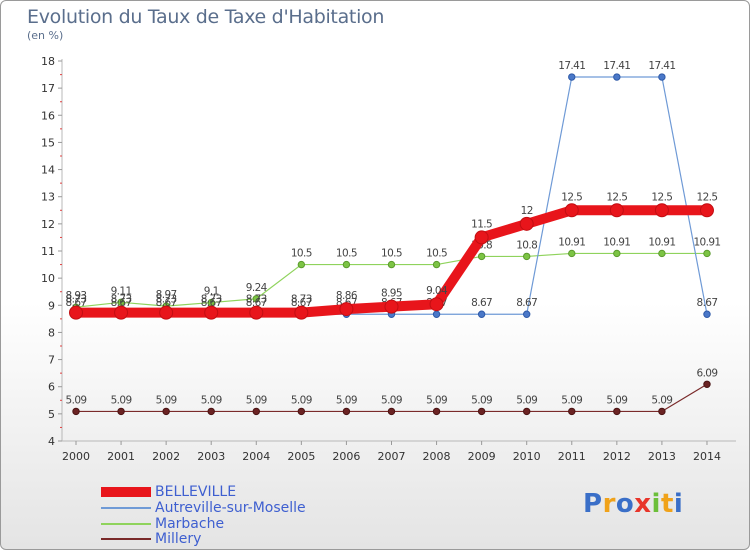 The image size is (750, 550). I want to click on y-tick-label: 11, so click(48, 251).